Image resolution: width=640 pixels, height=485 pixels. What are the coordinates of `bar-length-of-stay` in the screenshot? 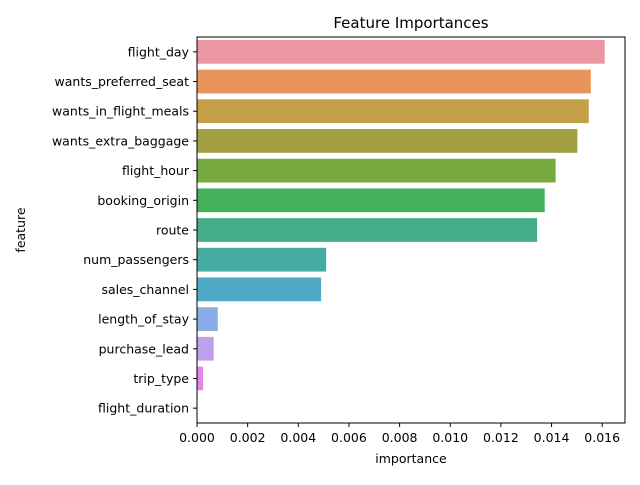 It's located at (207, 319).